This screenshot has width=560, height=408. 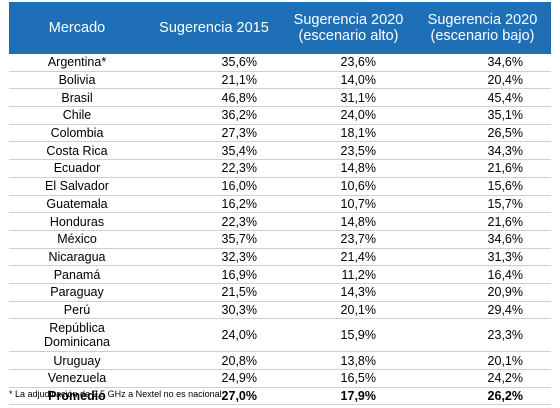 I want to click on market-name: República Dominicana, so click(x=77, y=335).